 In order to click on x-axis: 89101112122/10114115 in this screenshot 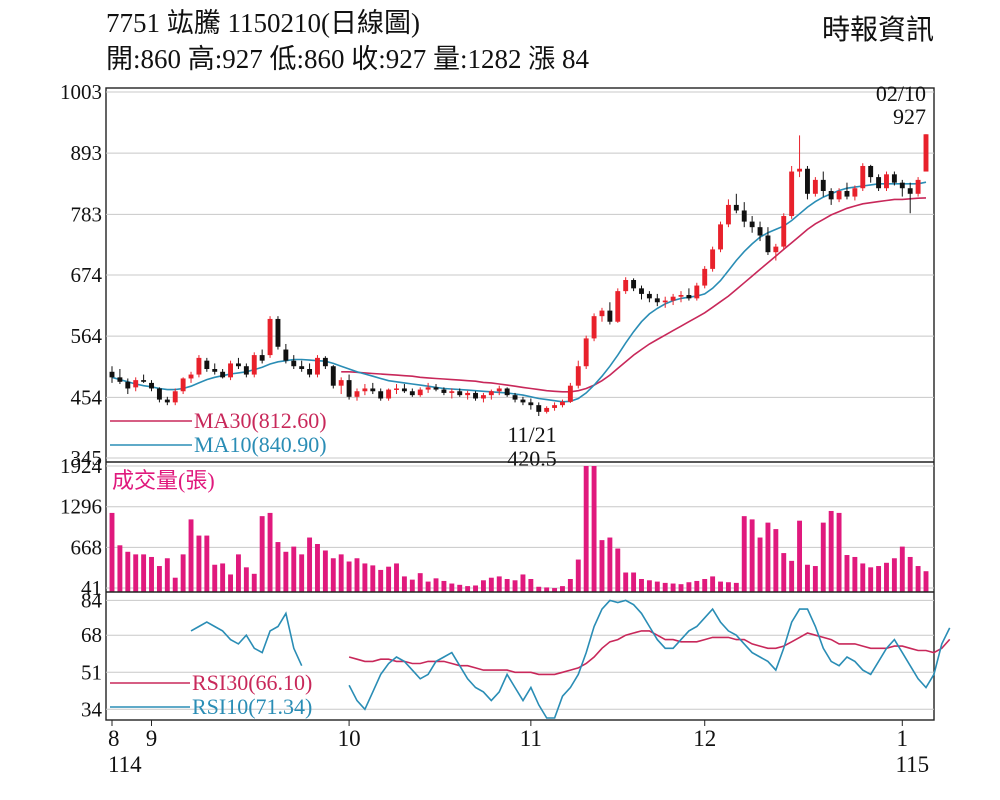, I will do `click(518, 748)`.